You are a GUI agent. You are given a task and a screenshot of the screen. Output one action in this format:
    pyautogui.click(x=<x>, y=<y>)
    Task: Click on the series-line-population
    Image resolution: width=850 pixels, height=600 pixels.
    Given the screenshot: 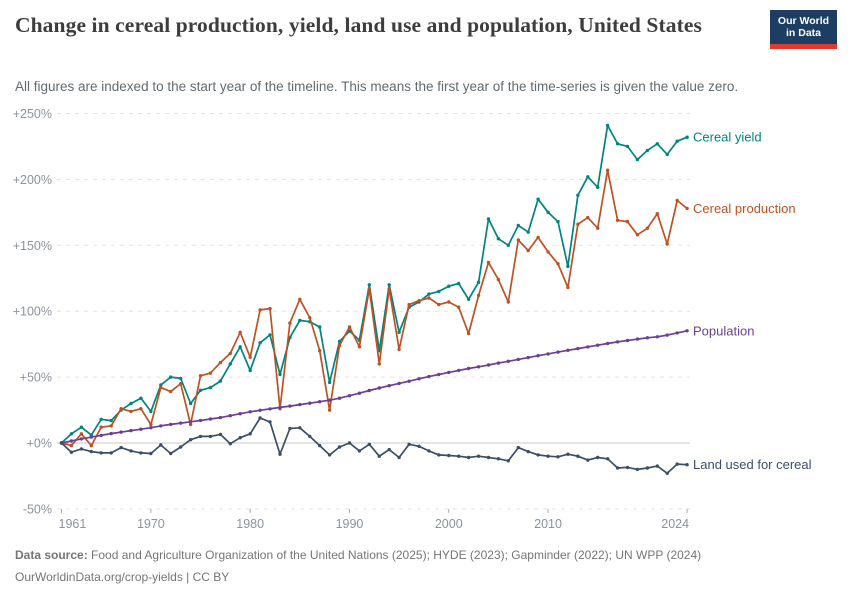 What is the action you would take?
    pyautogui.click(x=374, y=386)
    